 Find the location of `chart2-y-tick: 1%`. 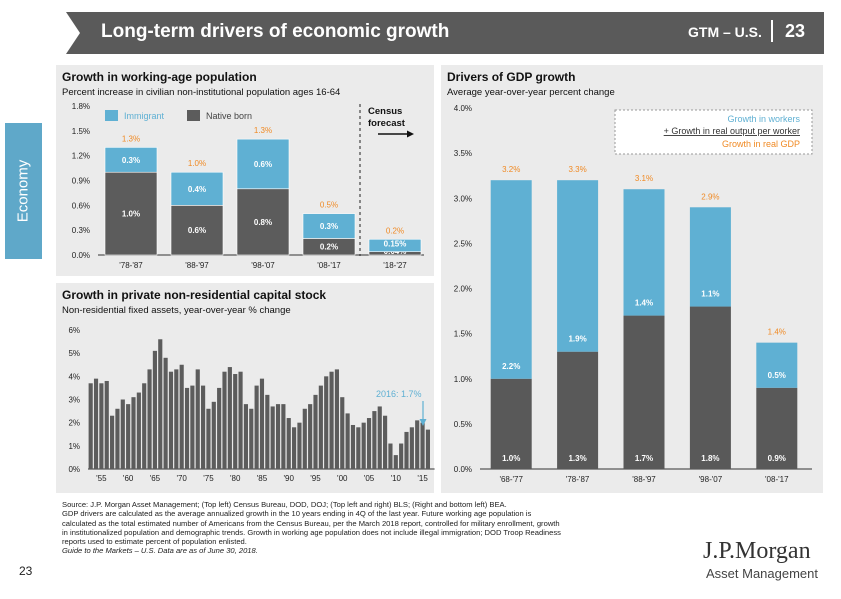

chart2-y-tick: 1% is located at coordinates (74, 446).